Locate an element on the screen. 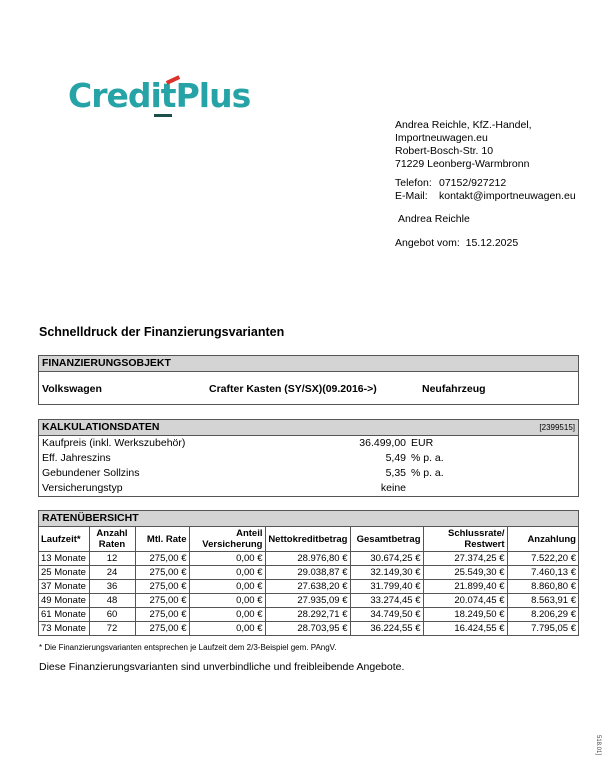  table-cell: 28.703,95 € is located at coordinates (307, 628).